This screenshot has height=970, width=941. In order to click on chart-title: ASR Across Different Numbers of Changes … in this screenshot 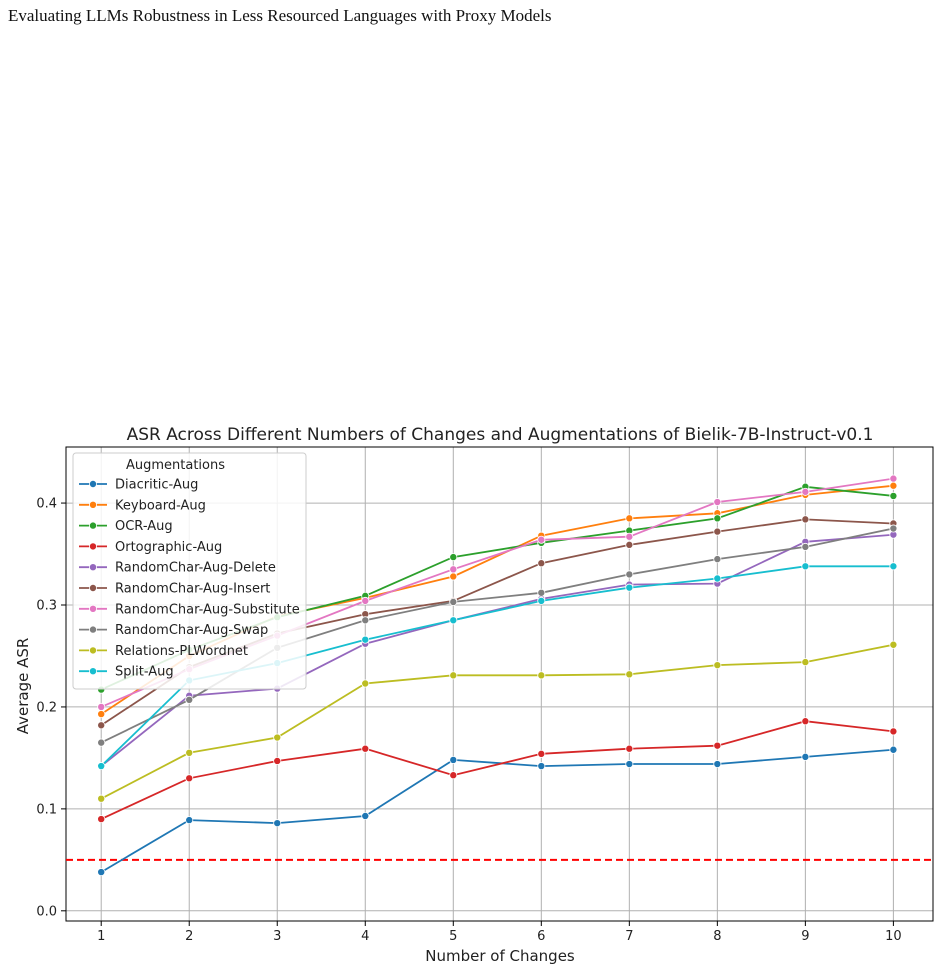, I will do `click(500, 435)`.